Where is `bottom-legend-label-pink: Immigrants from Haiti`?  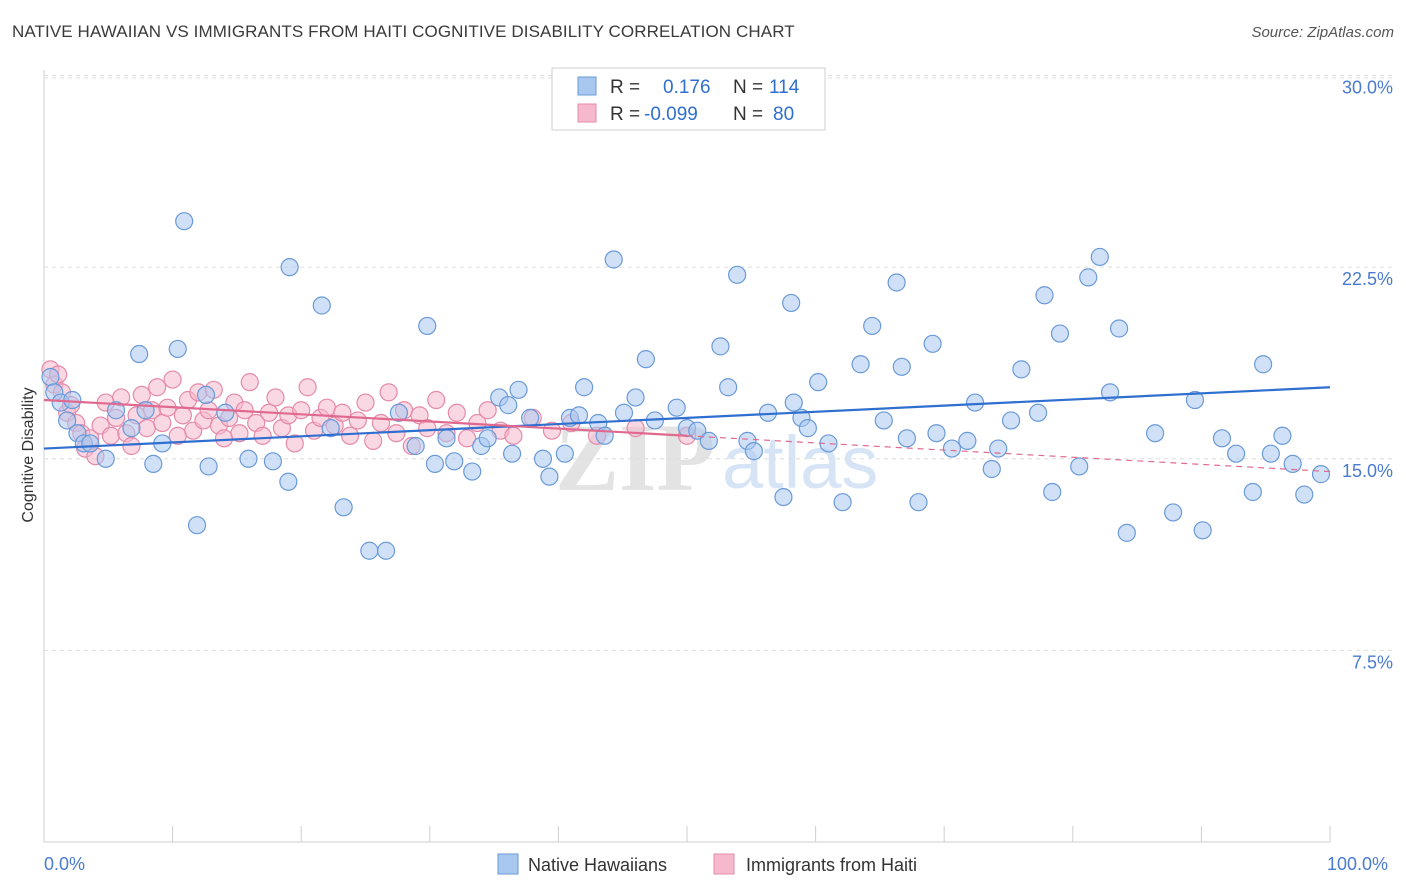
bottom-legend-label-pink: Immigrants from Haiti is located at coordinates (831, 865).